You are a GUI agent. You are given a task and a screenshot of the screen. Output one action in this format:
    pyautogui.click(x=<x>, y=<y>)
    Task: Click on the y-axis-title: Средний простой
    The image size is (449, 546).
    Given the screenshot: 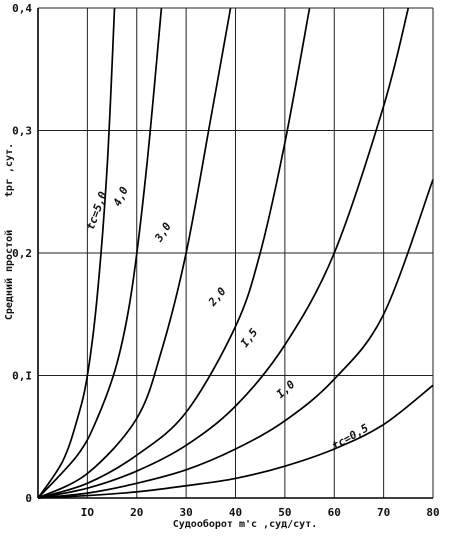 What is the action you would take?
    pyautogui.click(x=9, y=275)
    